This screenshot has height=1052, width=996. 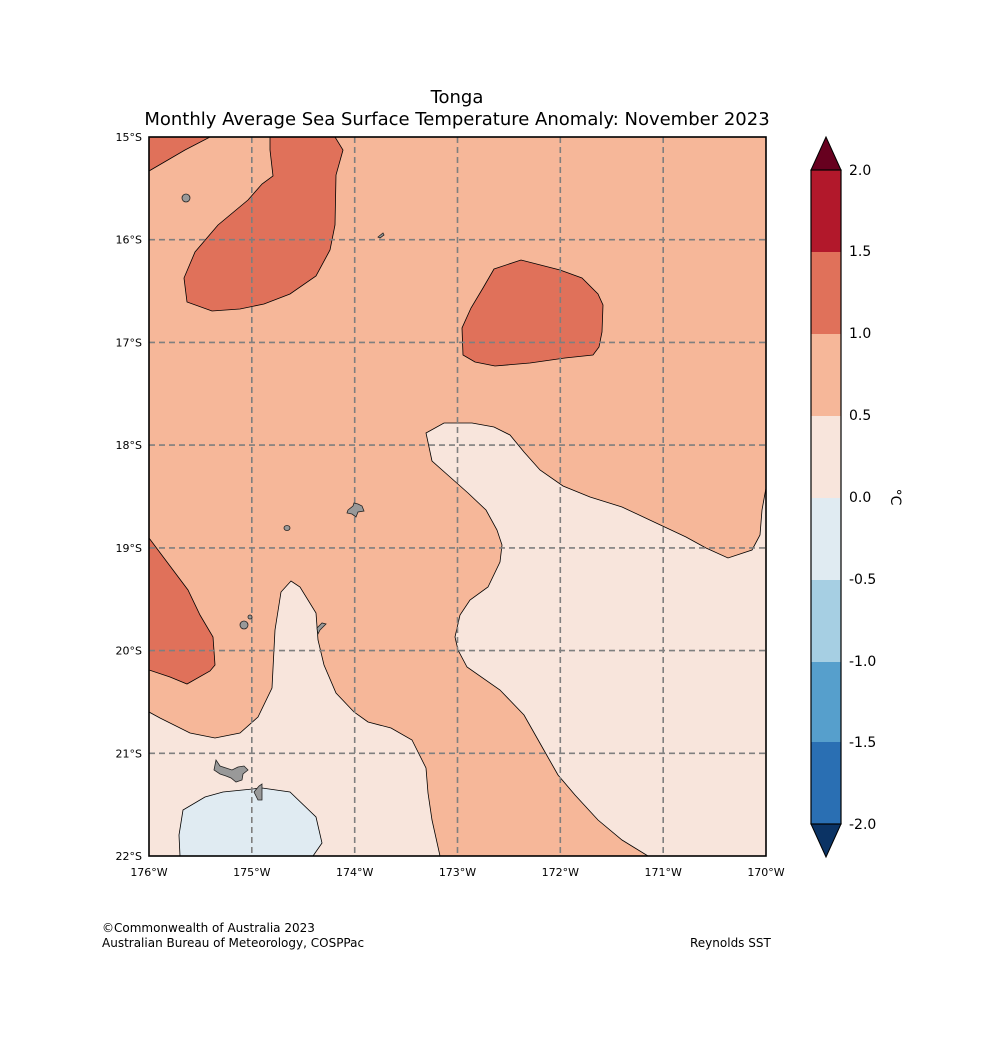 I want to click on colorbar-bin-neg2.0-neg1.5, so click(x=826, y=783).